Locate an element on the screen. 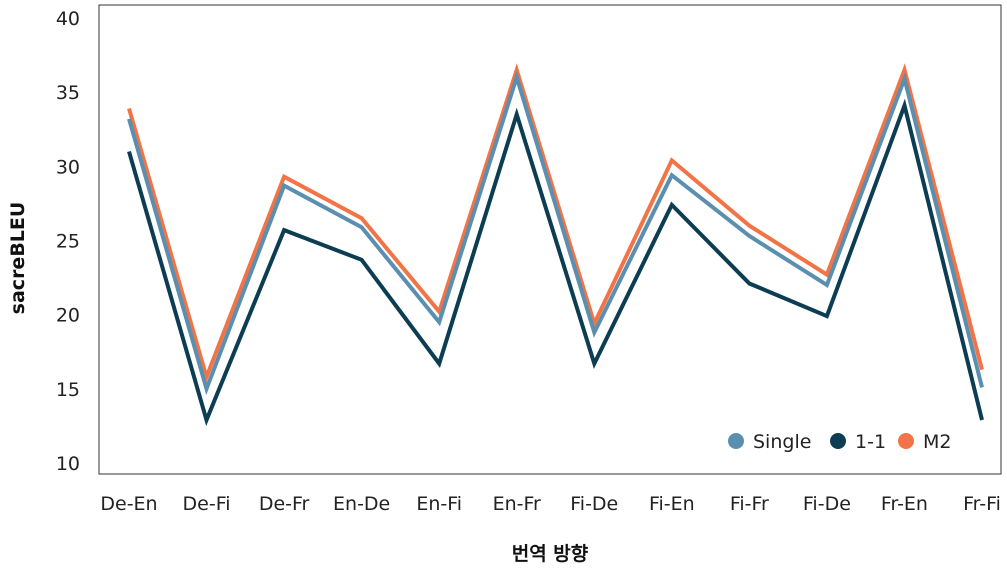 The height and width of the screenshot is (576, 1007). x-tick-label: En-De is located at coordinates (361, 504).